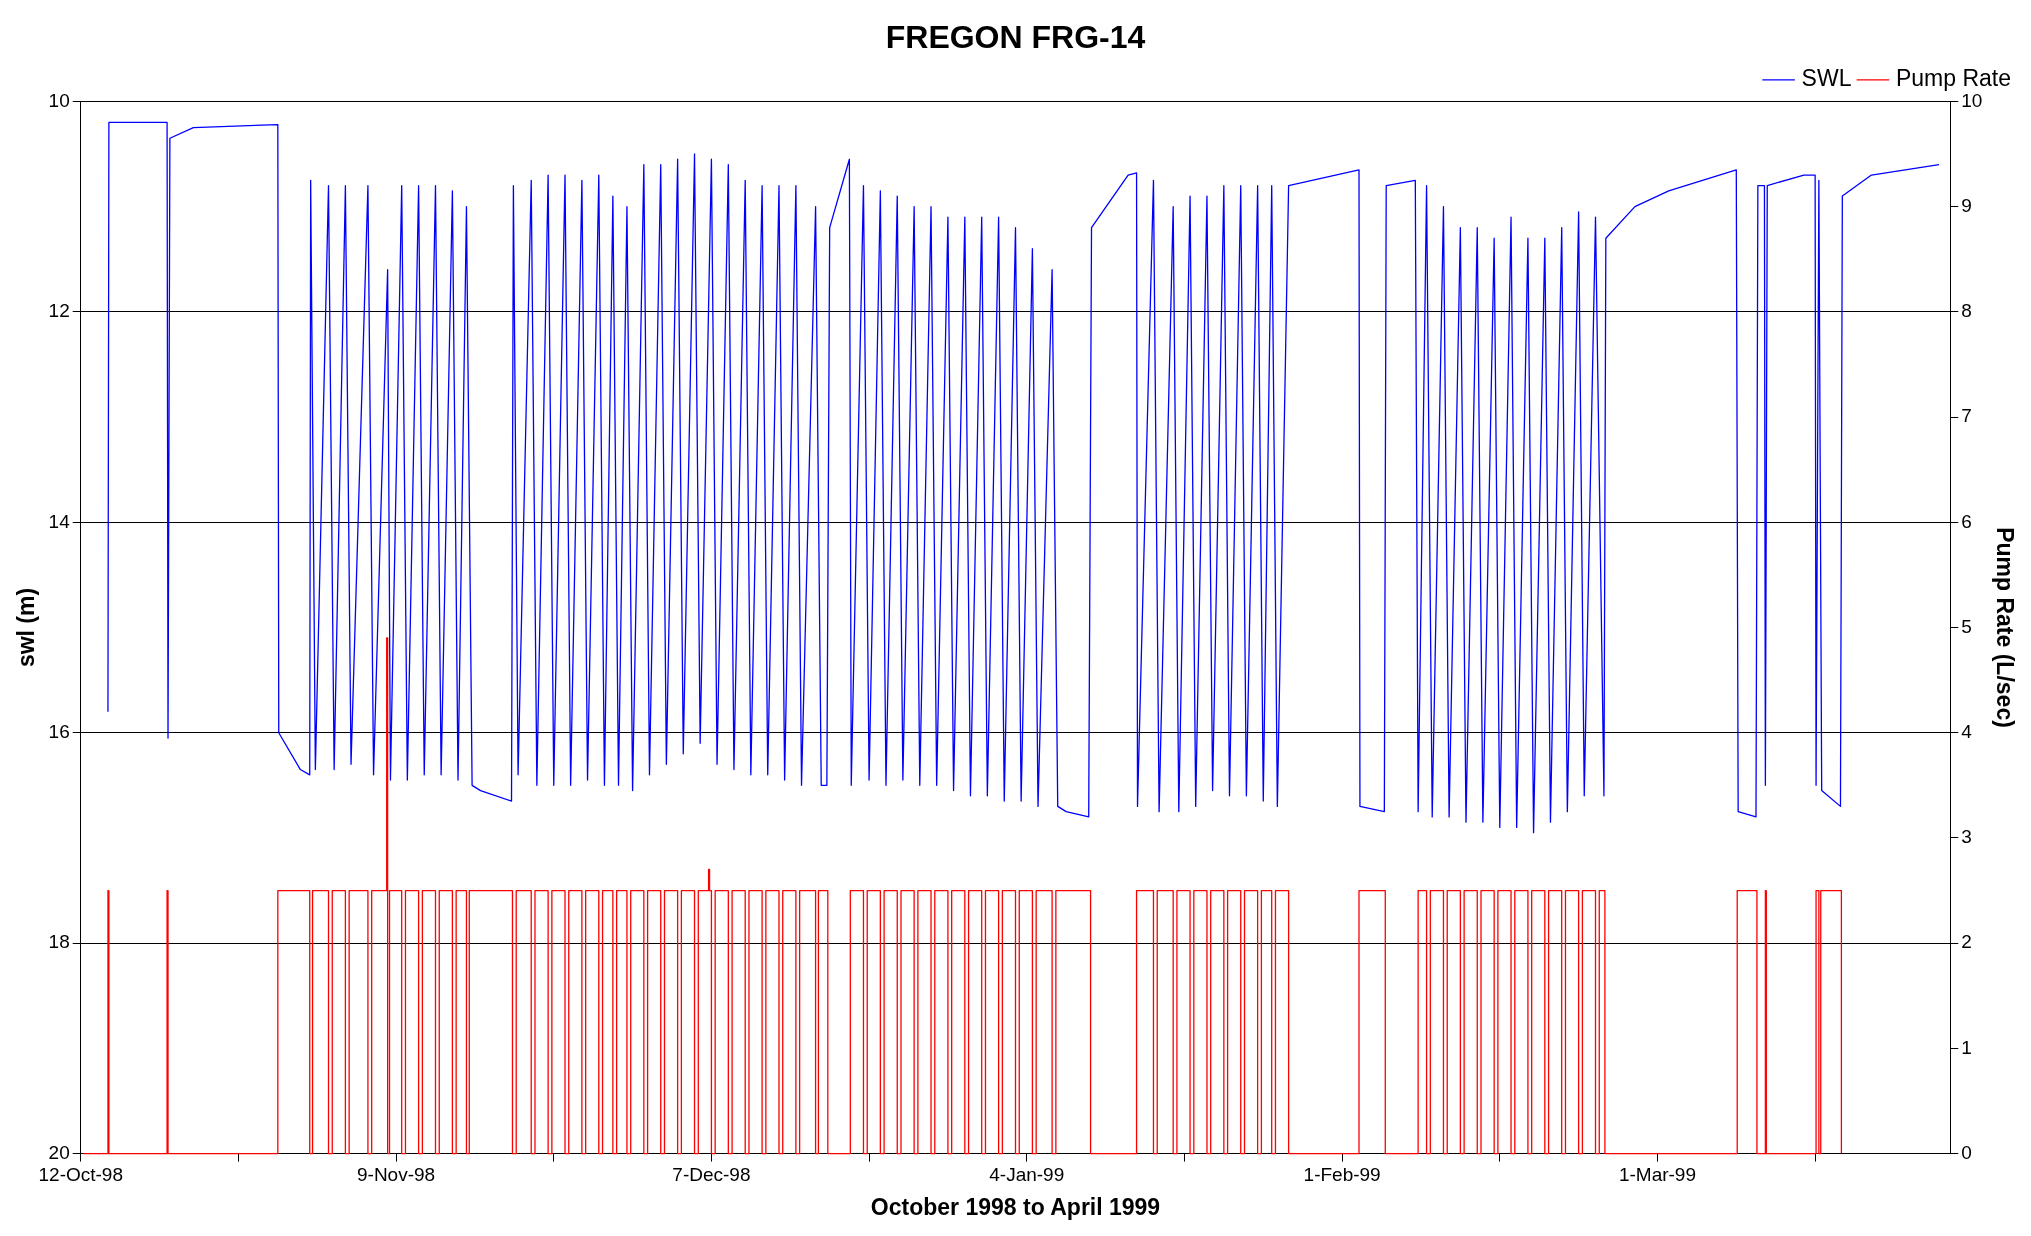  What do you see at coordinates (1966, 521) in the screenshot?
I see `y2-tick-label: 6` at bounding box center [1966, 521].